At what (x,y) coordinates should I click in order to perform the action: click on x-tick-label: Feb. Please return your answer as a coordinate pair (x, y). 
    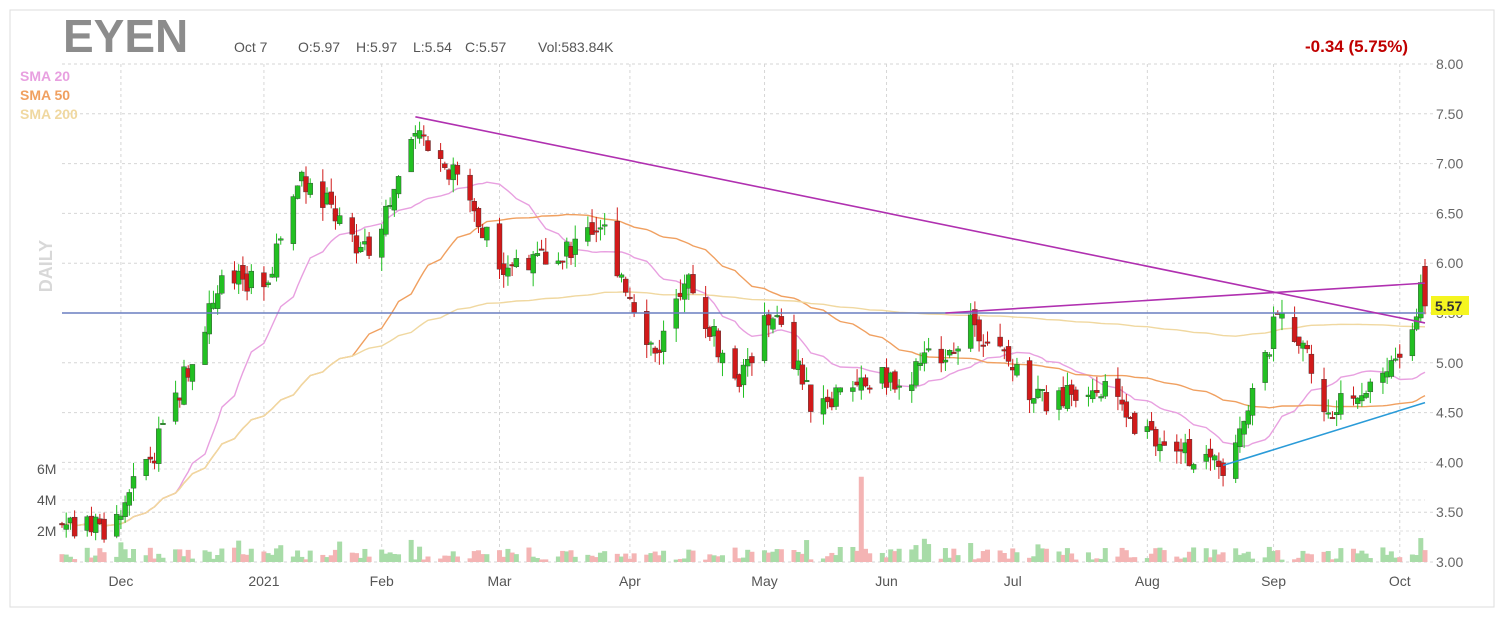
    Looking at the image, I should click on (382, 581).